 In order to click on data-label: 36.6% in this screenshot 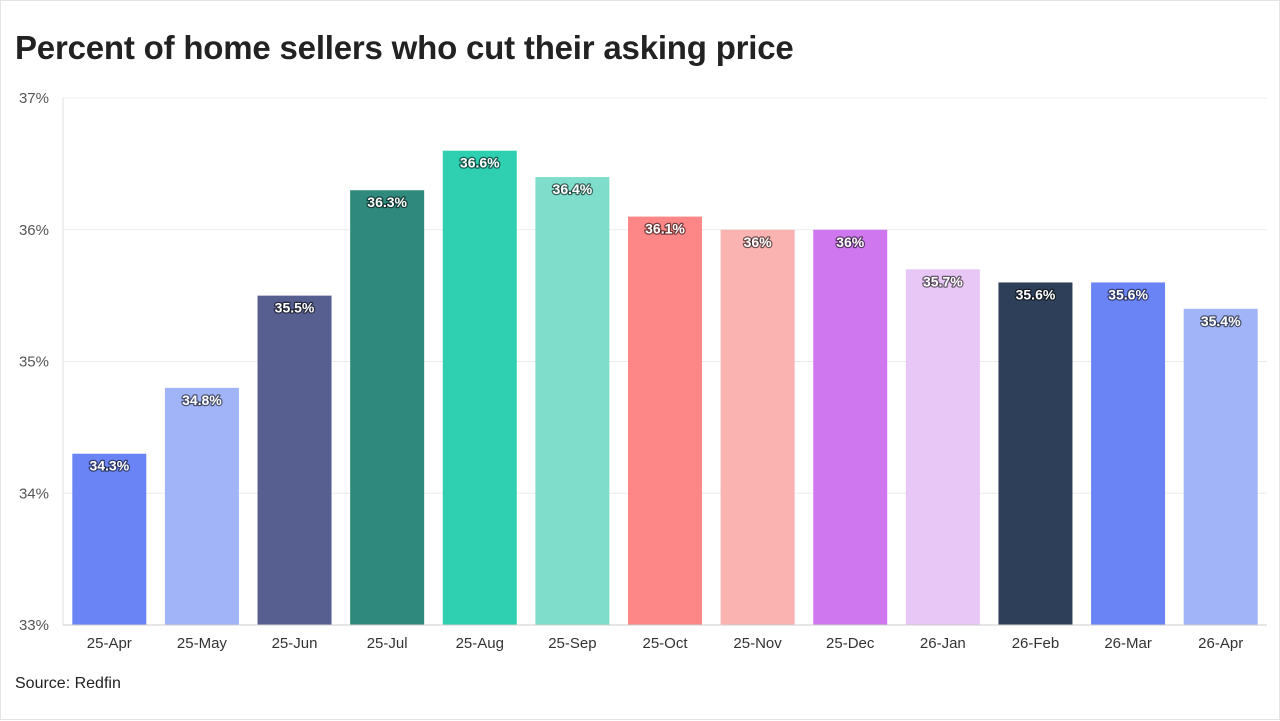, I will do `click(480, 163)`.